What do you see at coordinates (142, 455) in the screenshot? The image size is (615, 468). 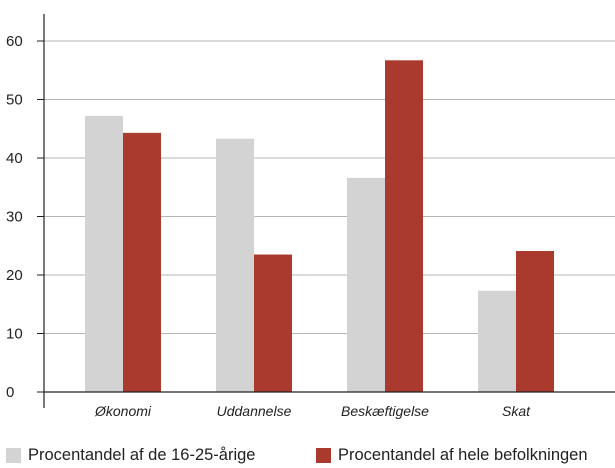 I see `legend-label-youth: Procentandel af de 16-25-årige` at bounding box center [142, 455].